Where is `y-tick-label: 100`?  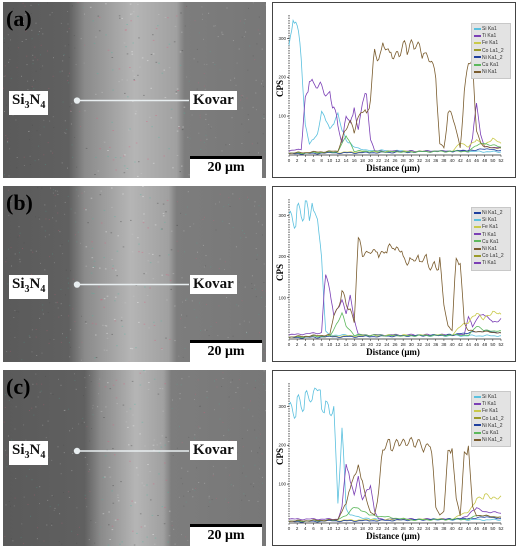
y-tick-label: 100 is located at coordinates (282, 116).